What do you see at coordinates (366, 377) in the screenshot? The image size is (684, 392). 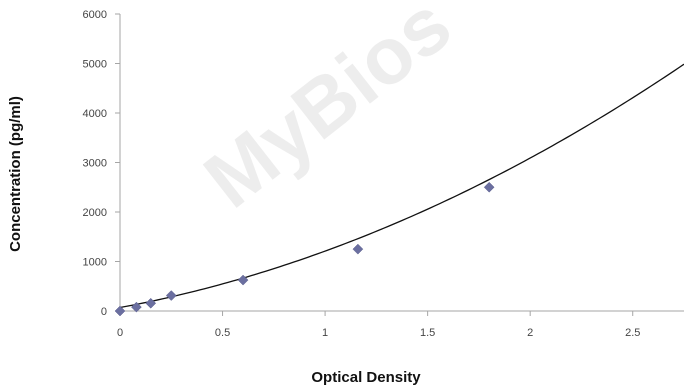 I see `x-axis-title: Optical Density` at bounding box center [366, 377].